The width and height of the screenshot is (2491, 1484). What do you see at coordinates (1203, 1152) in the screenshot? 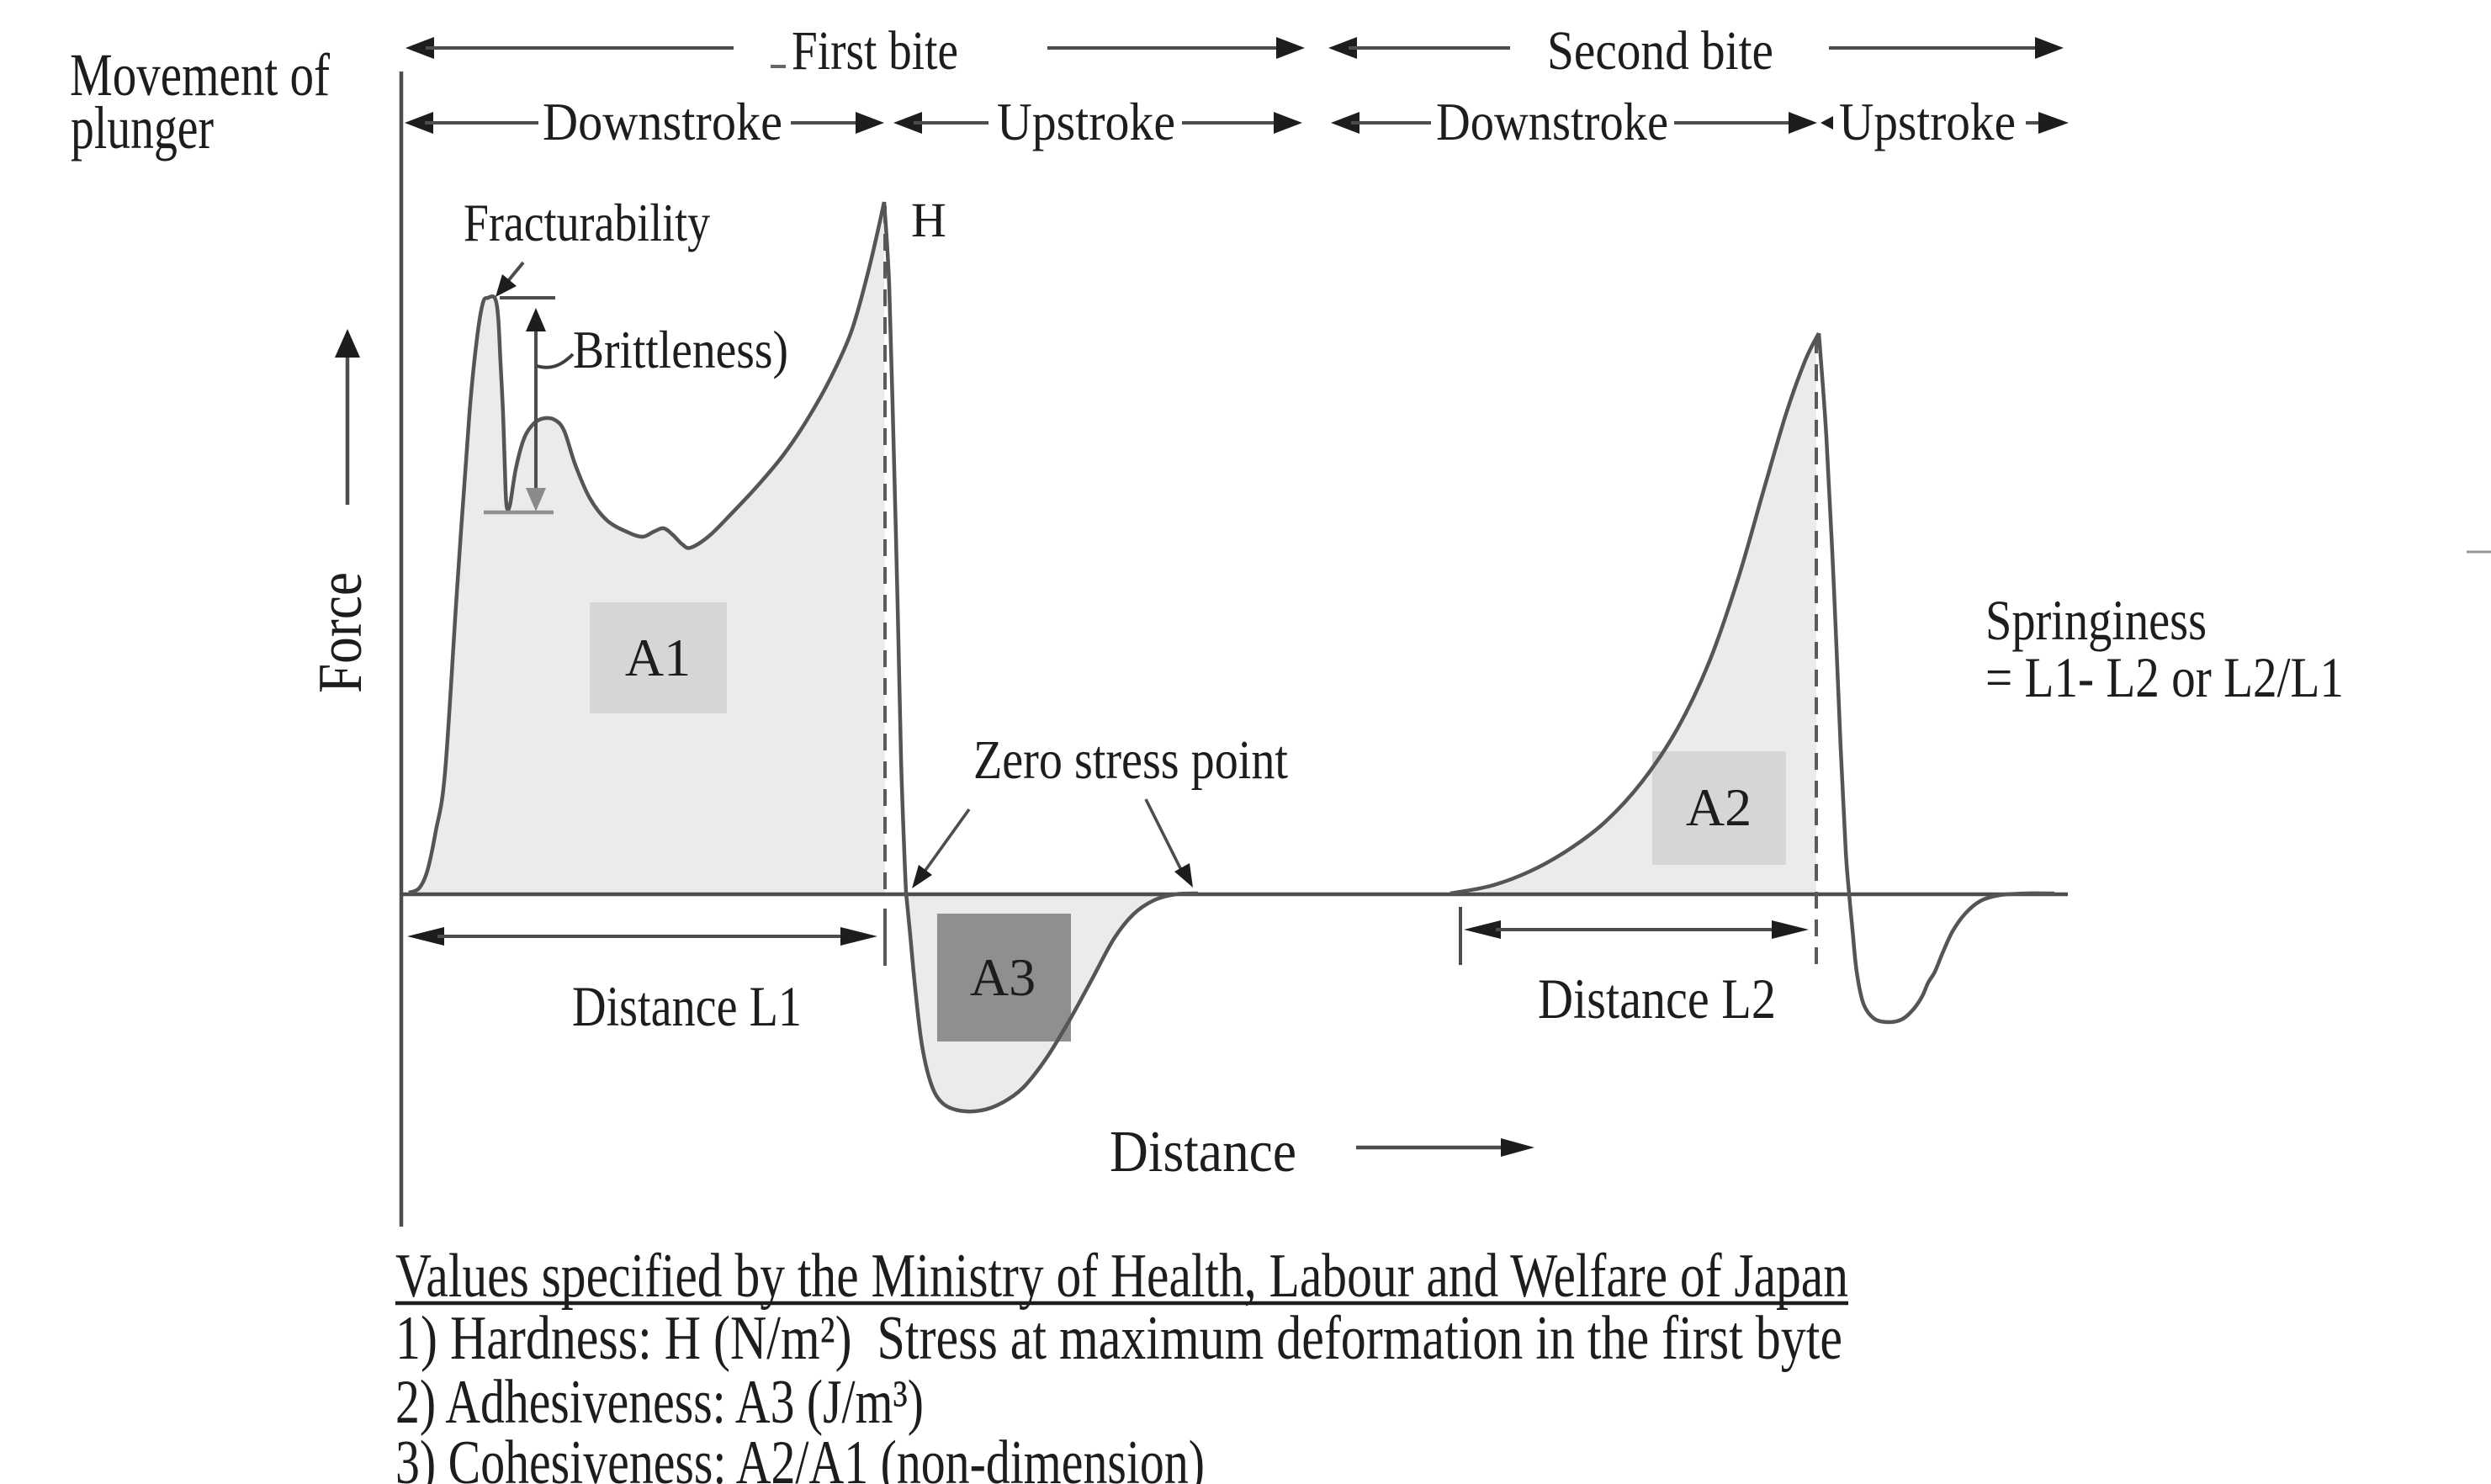
I see `svg-text: Distance` at bounding box center [1203, 1152].